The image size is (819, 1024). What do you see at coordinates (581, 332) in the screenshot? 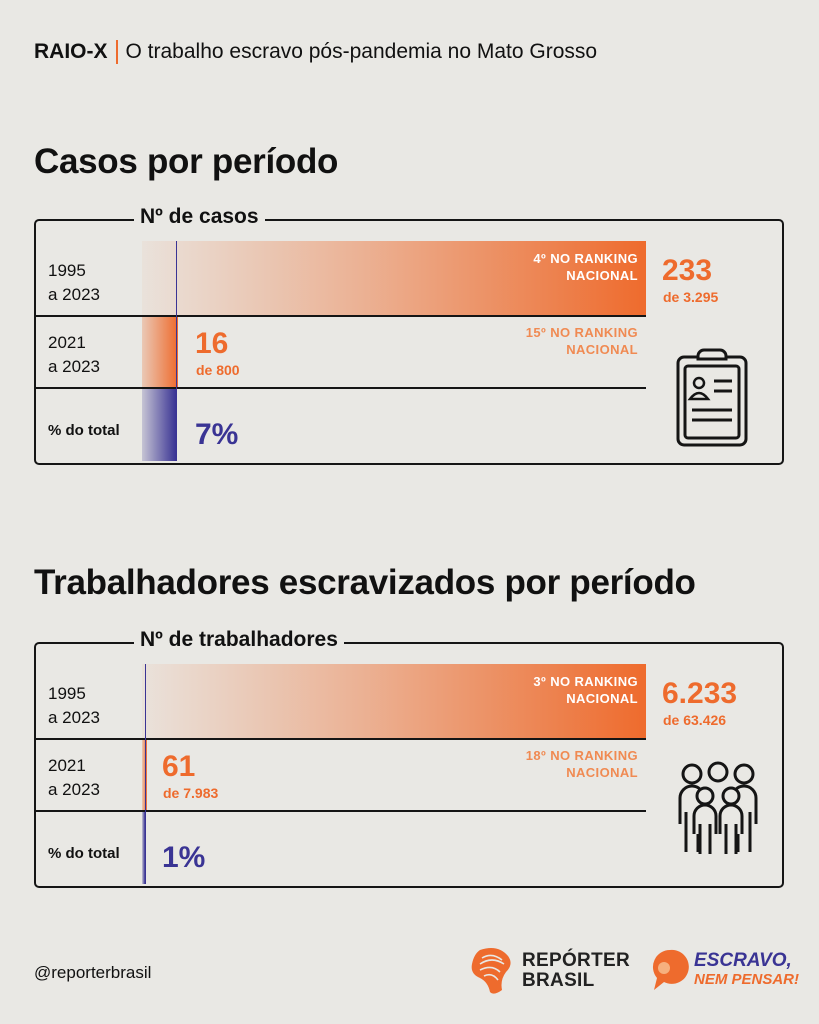
I see `cases-row2-rank-line1: 15º NO RANKING` at bounding box center [581, 332].